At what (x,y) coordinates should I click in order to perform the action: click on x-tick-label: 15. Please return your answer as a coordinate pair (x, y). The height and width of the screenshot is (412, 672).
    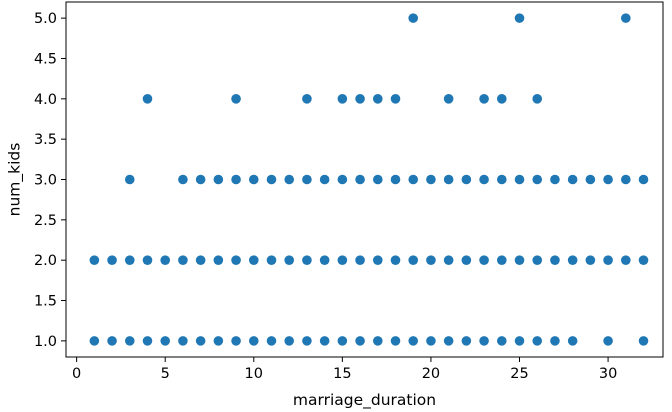
    Looking at the image, I should click on (342, 374).